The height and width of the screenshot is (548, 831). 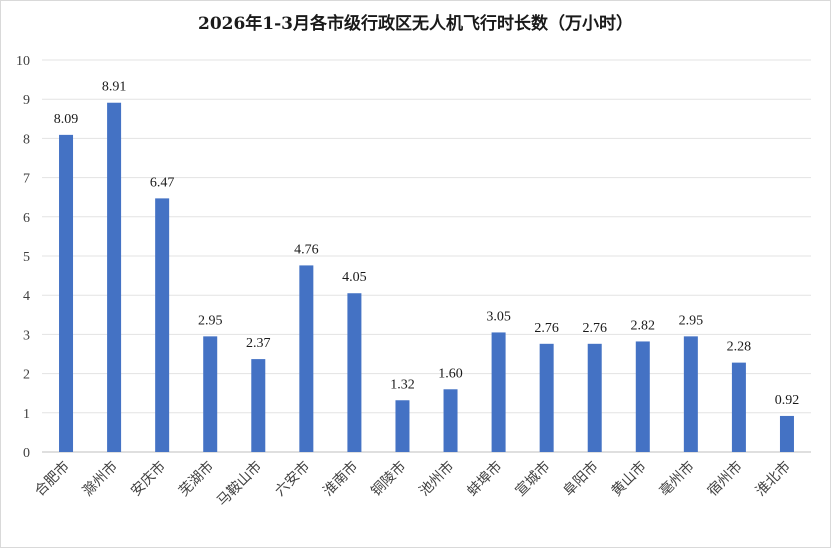 What do you see at coordinates (26, 100) in the screenshot?
I see `y-tick-label: 9` at bounding box center [26, 100].